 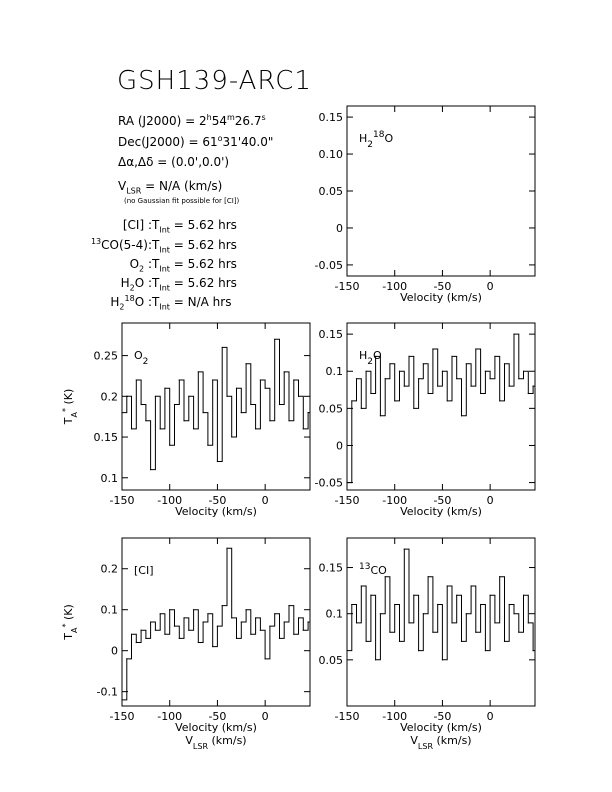 What do you see at coordinates (137, 225) in the screenshot?
I see `species-name: [CI] :` at bounding box center [137, 225].